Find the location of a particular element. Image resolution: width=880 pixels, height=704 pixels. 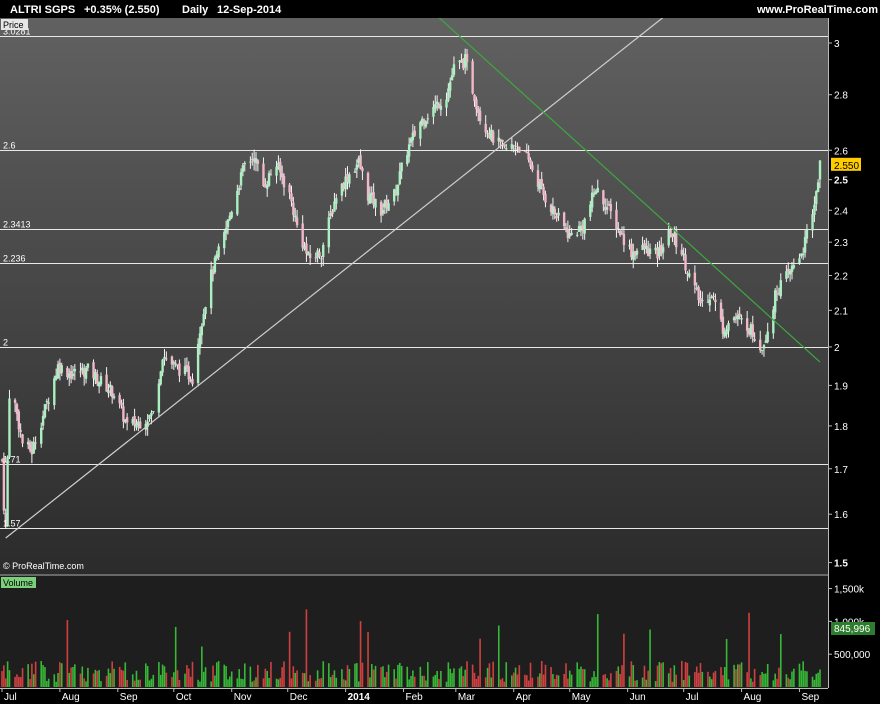

y-tick-label: 2.2 is located at coordinates (841, 276).